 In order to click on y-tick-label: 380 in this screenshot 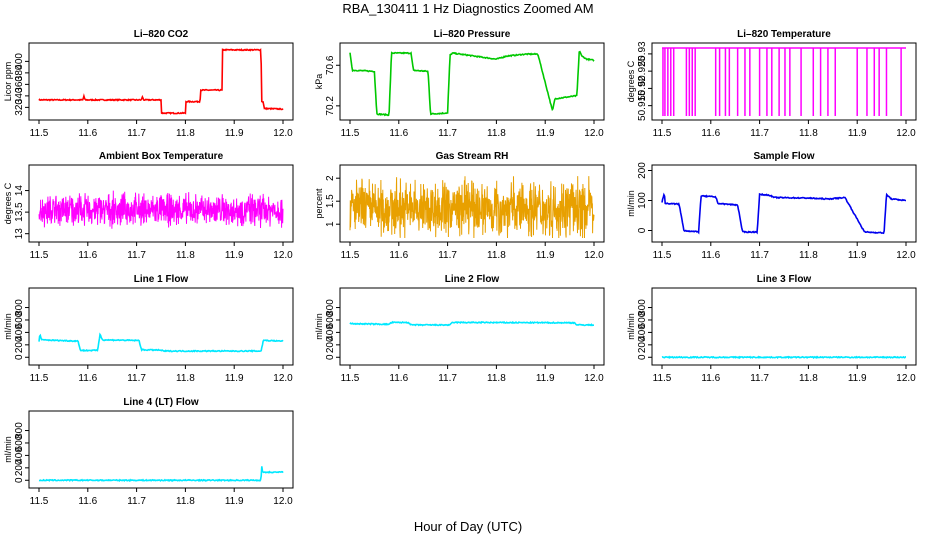, I will do `click(19, 72)`.